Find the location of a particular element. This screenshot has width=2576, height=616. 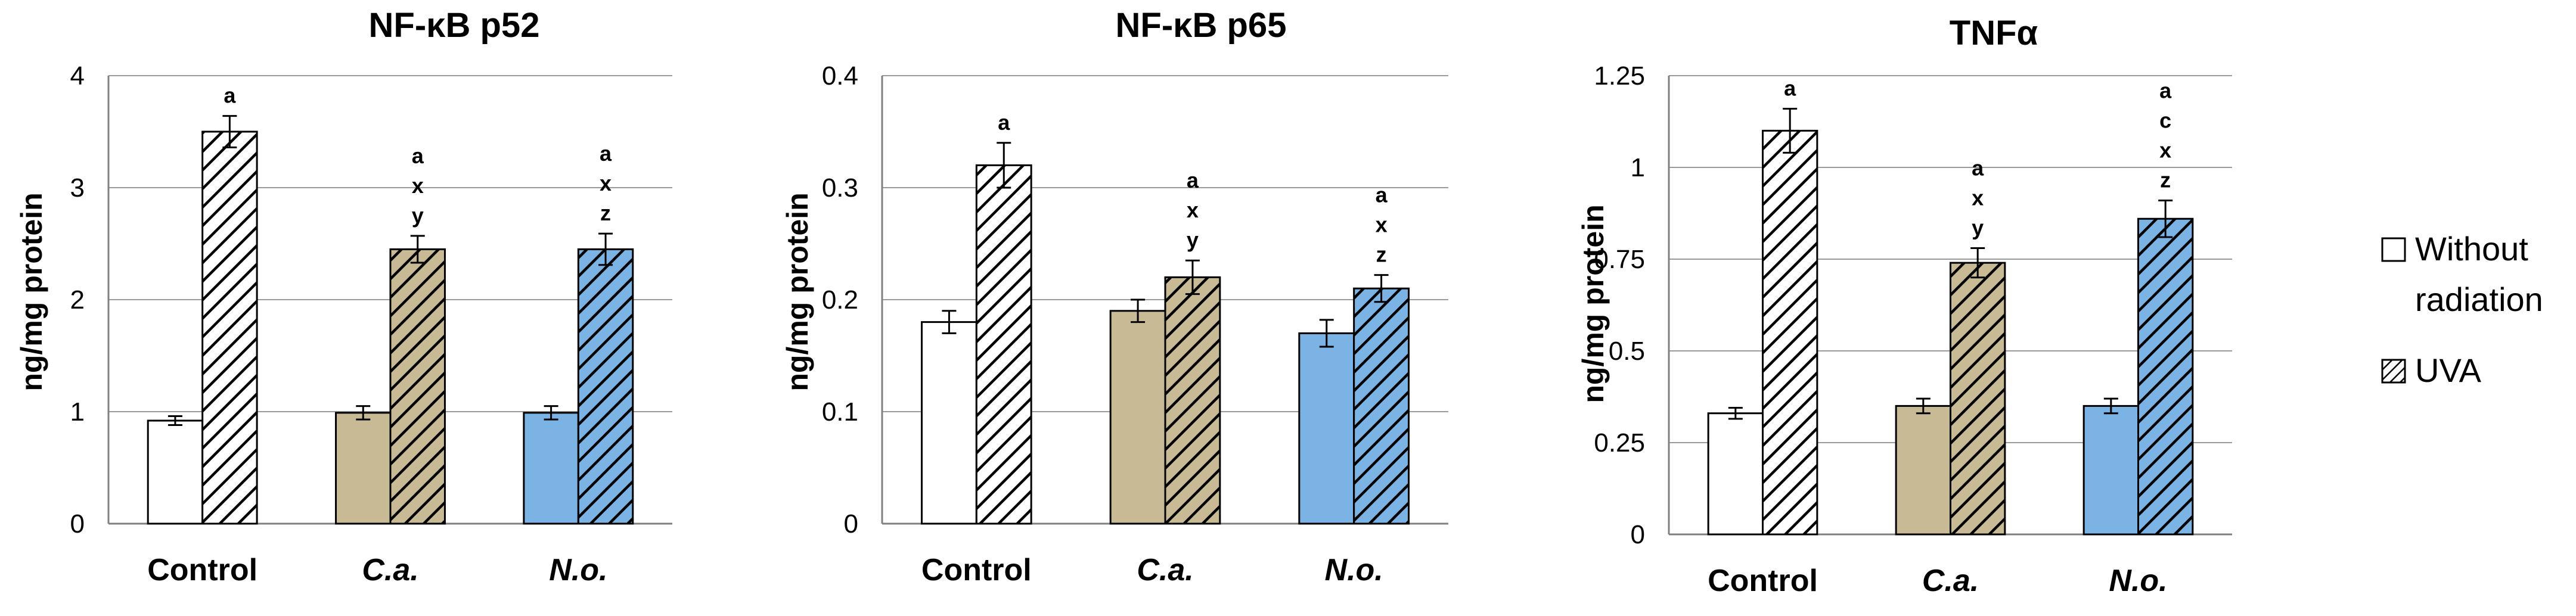

legend-swatch-uva is located at coordinates (2394, 371).